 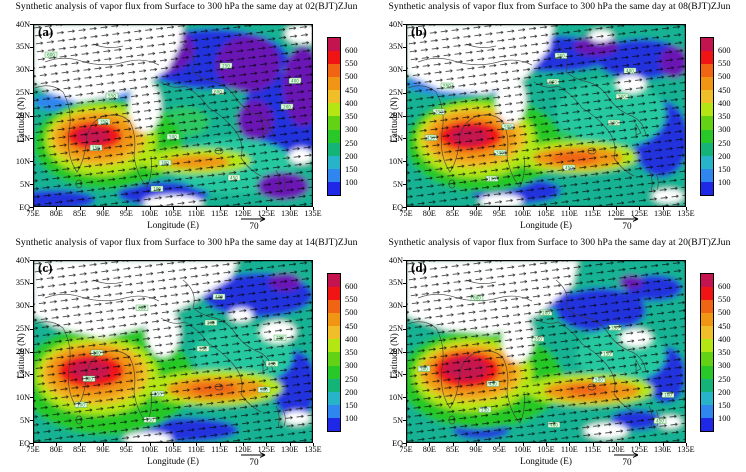 What do you see at coordinates (395, 283) in the screenshot?
I see `y-tick-35N: 35N` at bounding box center [395, 283].